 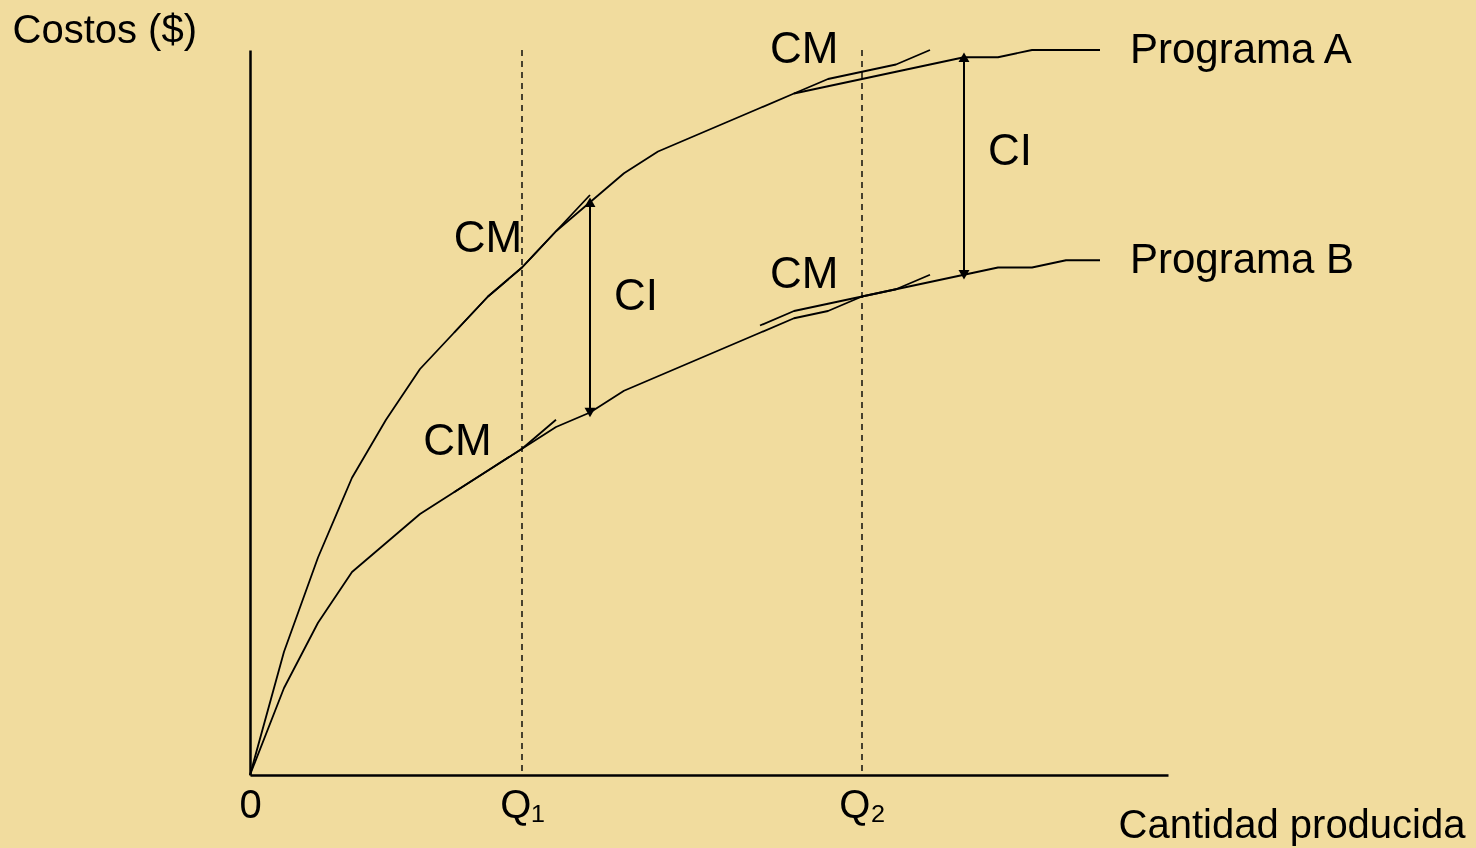 I want to click on x-tick-label: Q₁, so click(x=522, y=803).